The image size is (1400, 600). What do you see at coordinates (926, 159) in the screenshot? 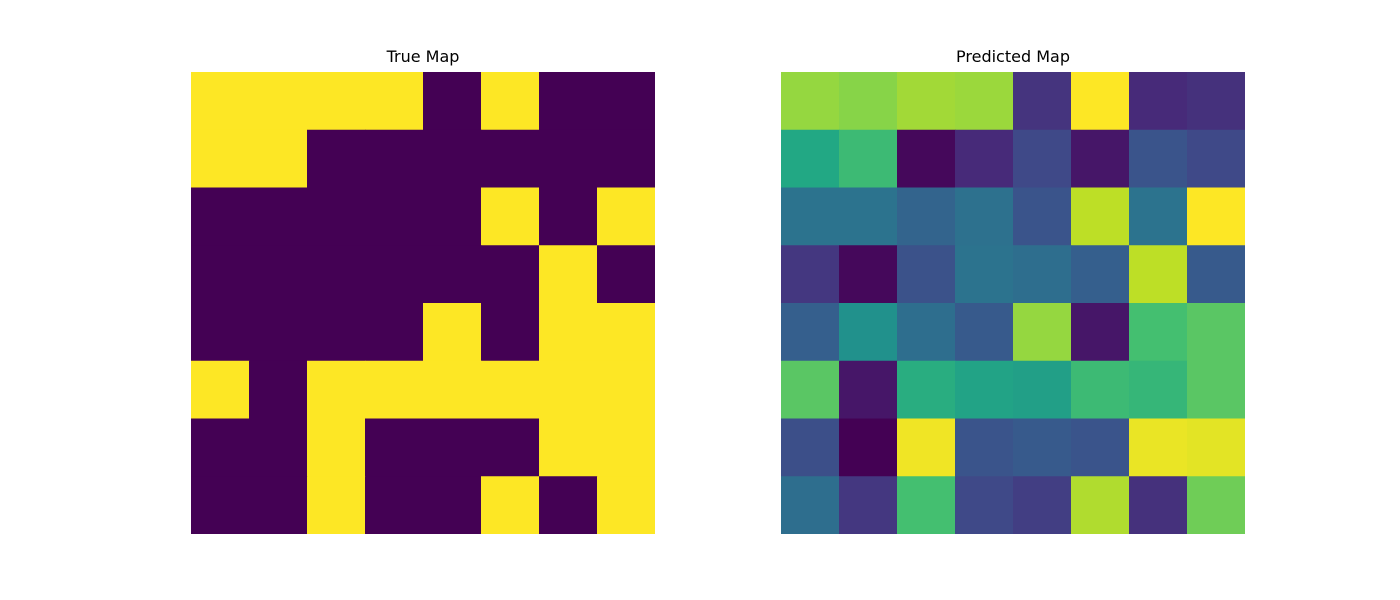
I see `heatmap-cell-r1-c2` at bounding box center [926, 159].